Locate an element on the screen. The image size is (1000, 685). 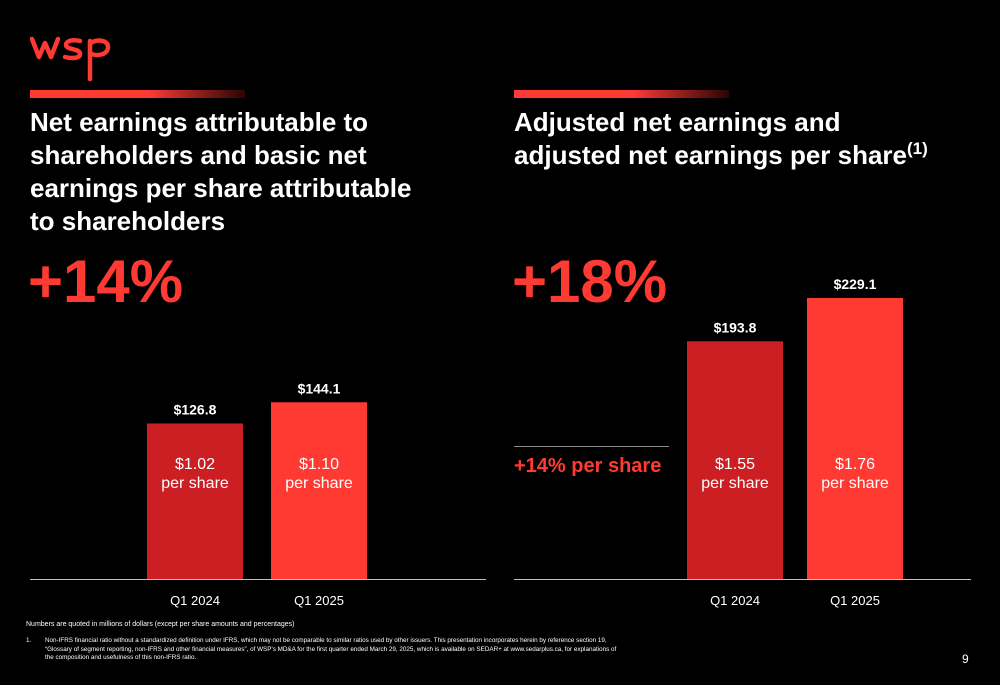
right-per-share-label-2: per share is located at coordinates (855, 483).